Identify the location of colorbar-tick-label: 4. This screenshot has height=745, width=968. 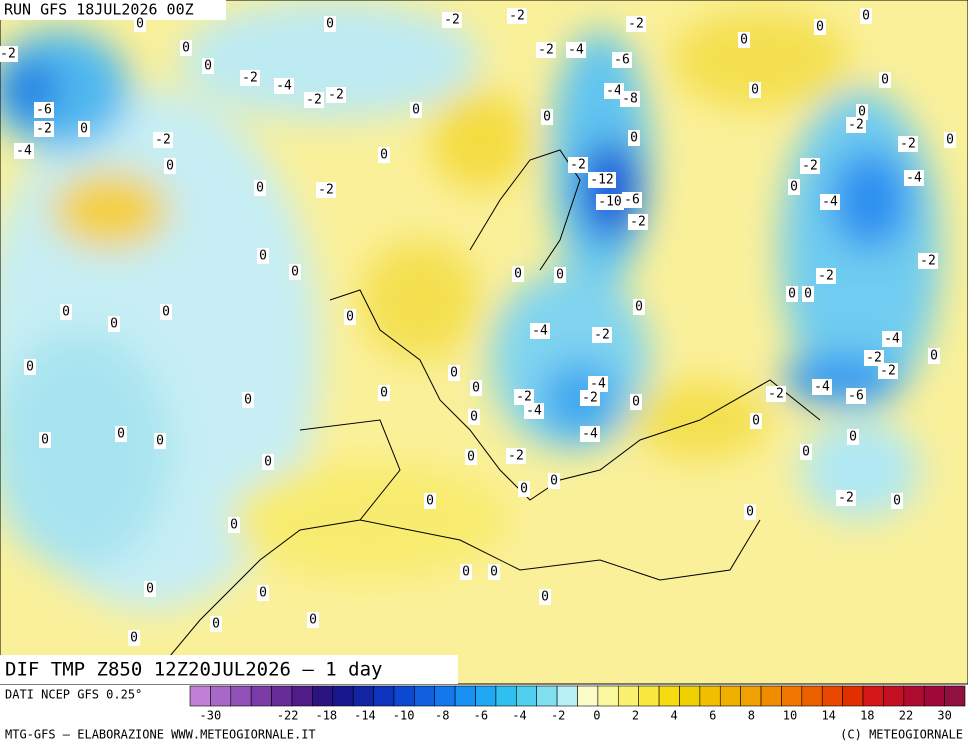
(673, 716).